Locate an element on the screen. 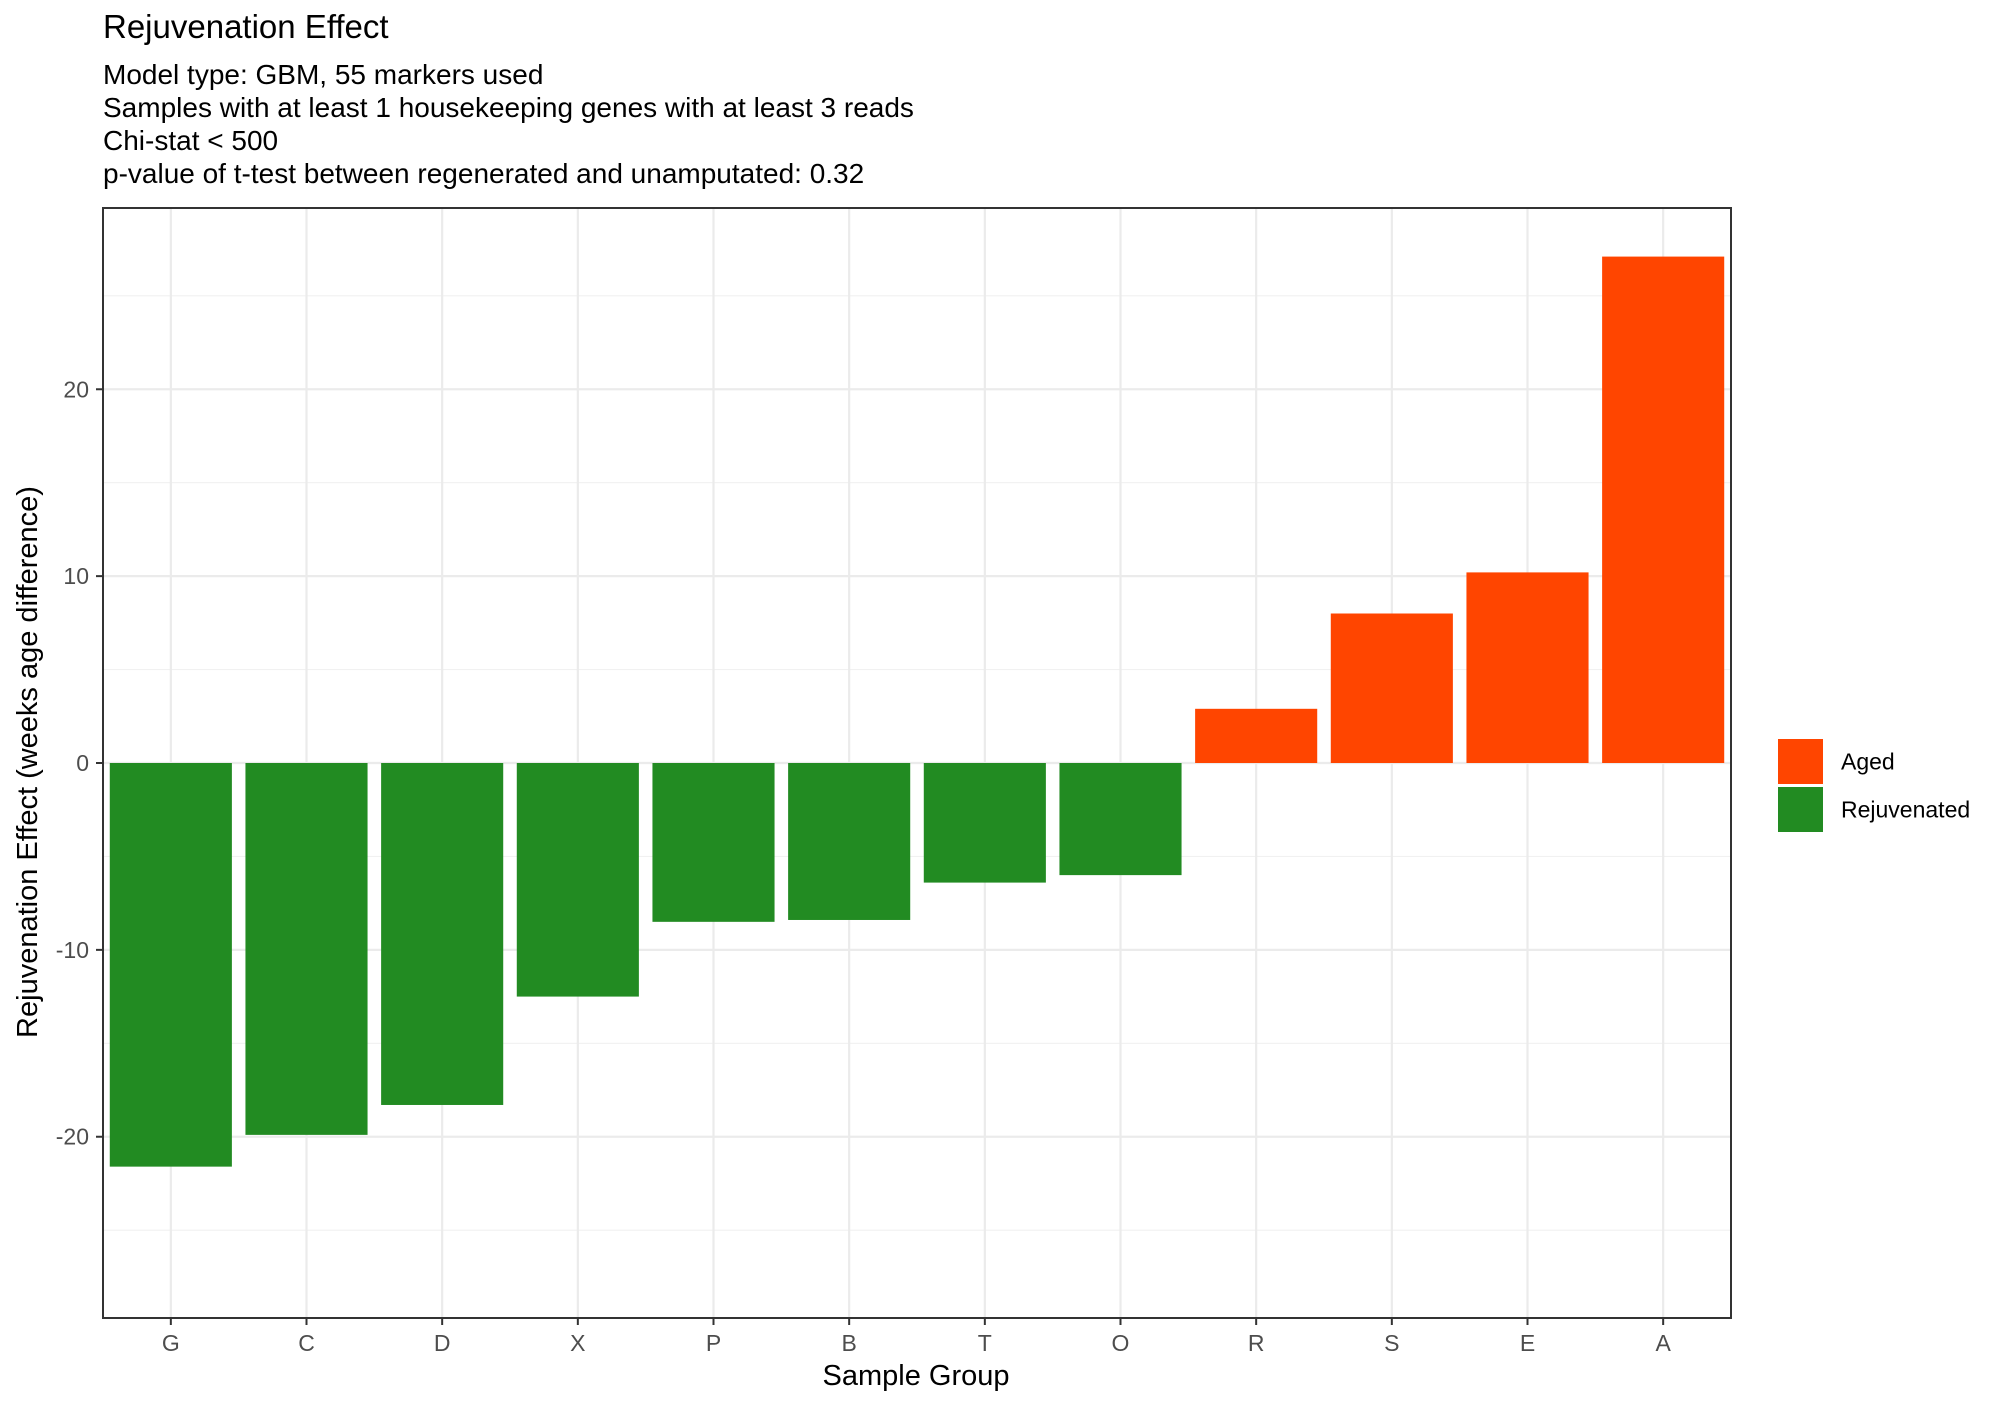  x-tick-label: E is located at coordinates (1527, 1343).